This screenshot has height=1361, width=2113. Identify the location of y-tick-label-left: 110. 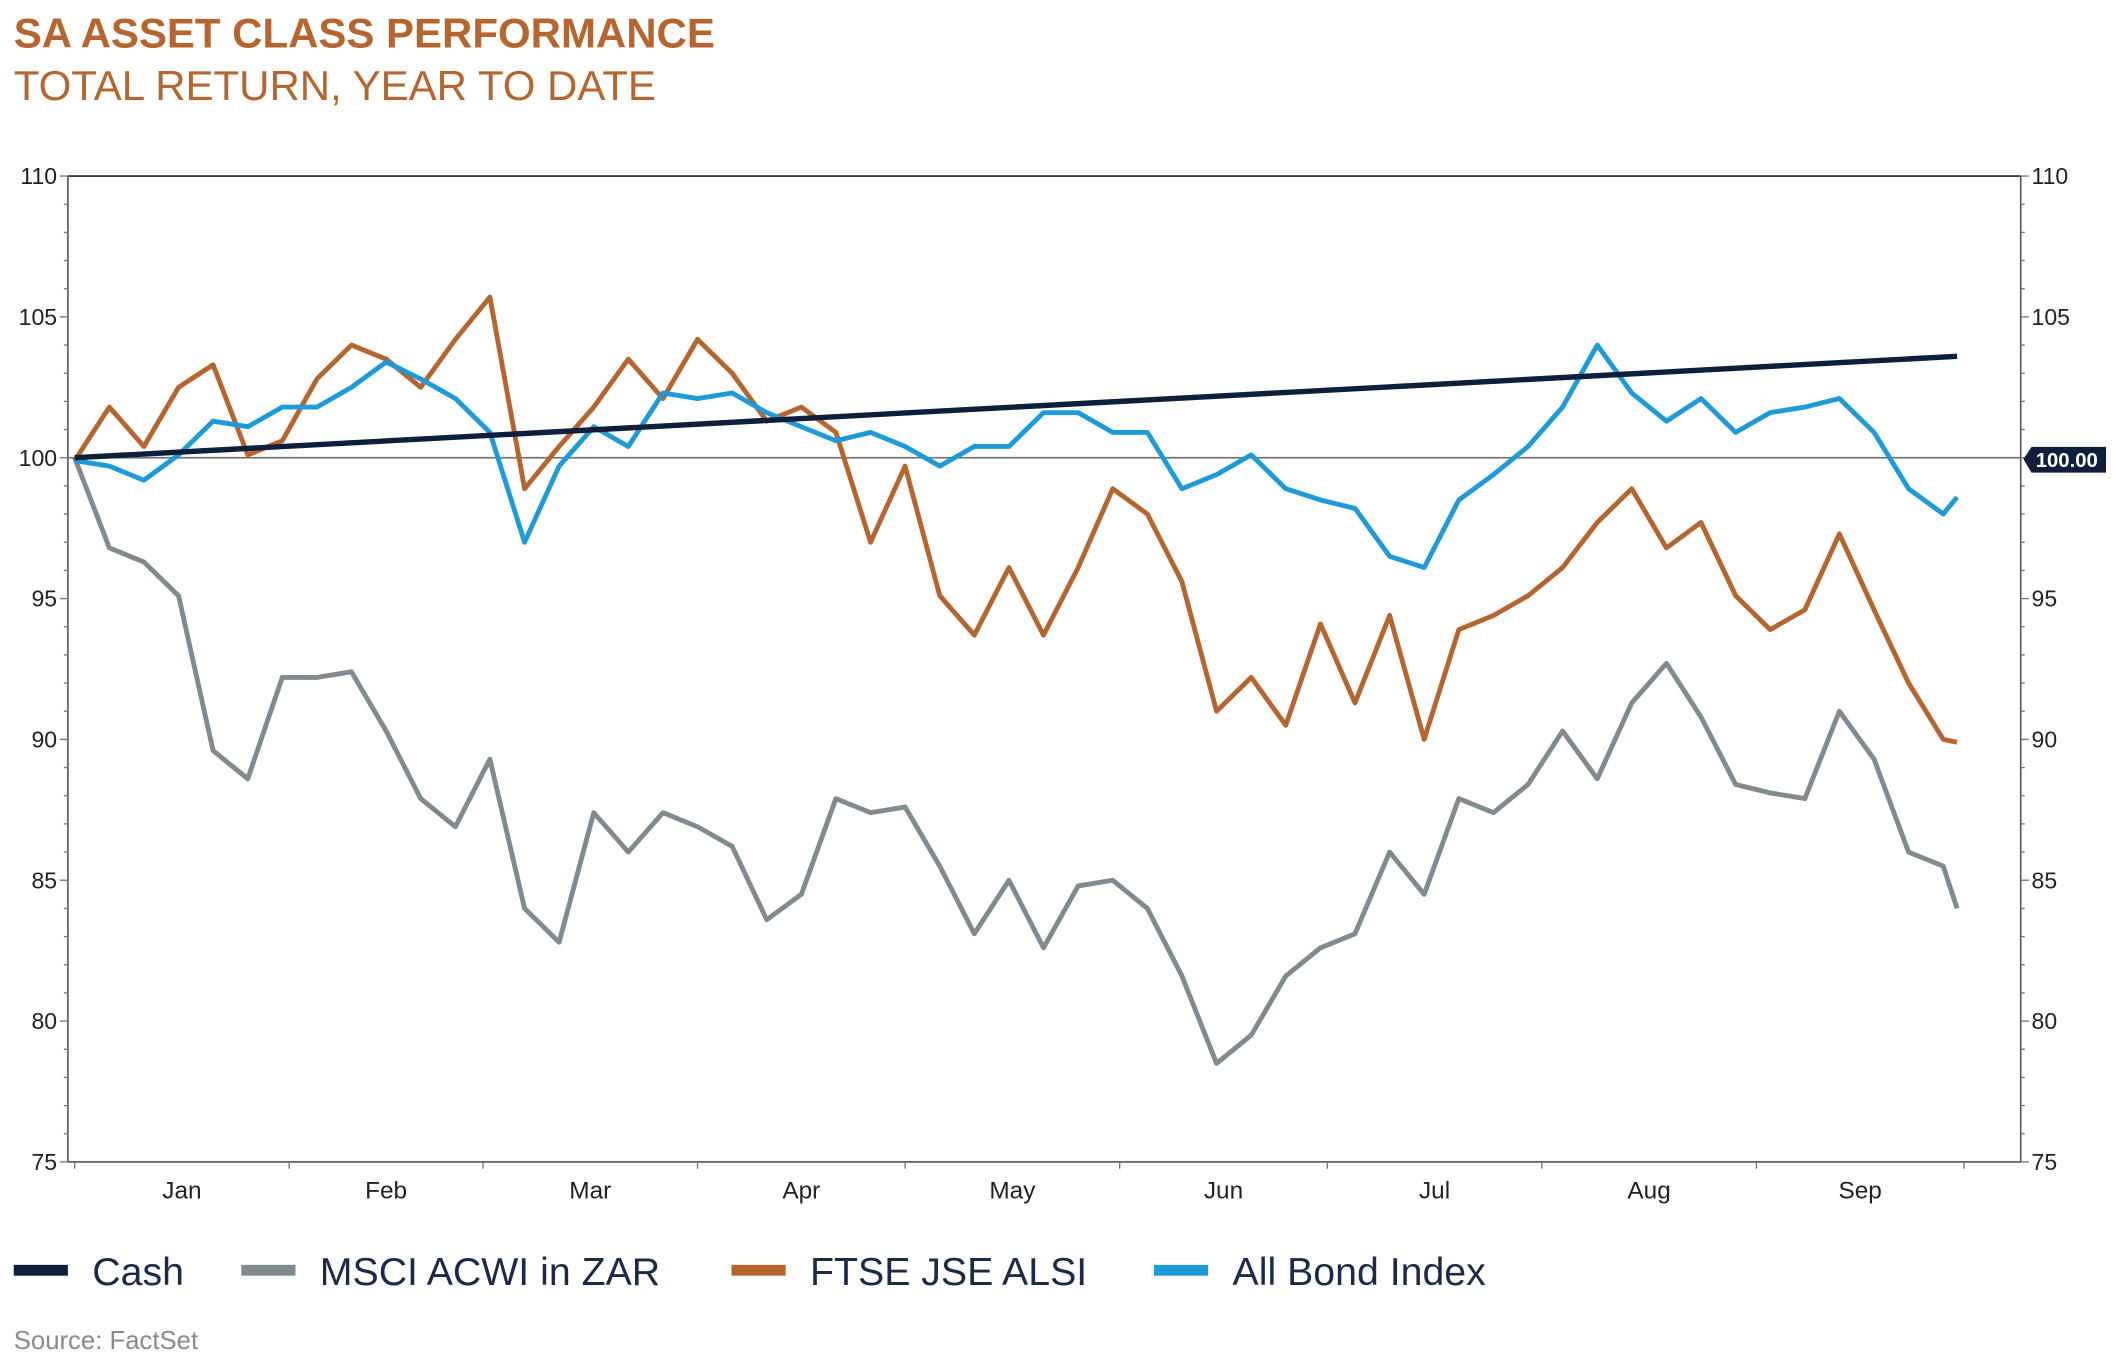
(38, 176).